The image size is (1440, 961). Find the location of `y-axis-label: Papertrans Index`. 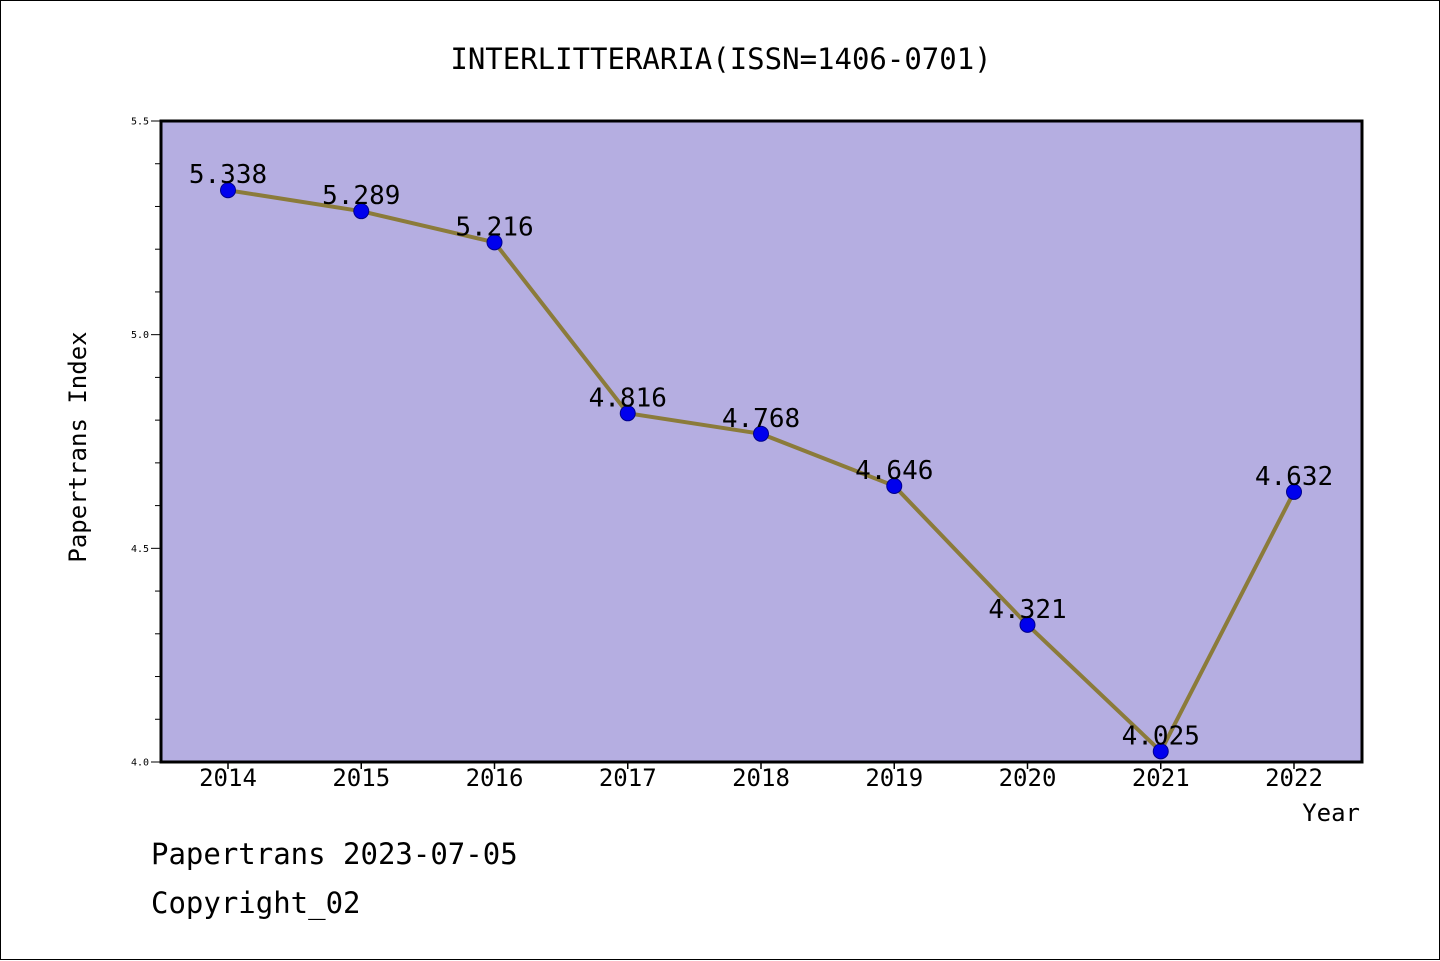

y-axis-label: Papertrans Index is located at coordinates (78, 446).